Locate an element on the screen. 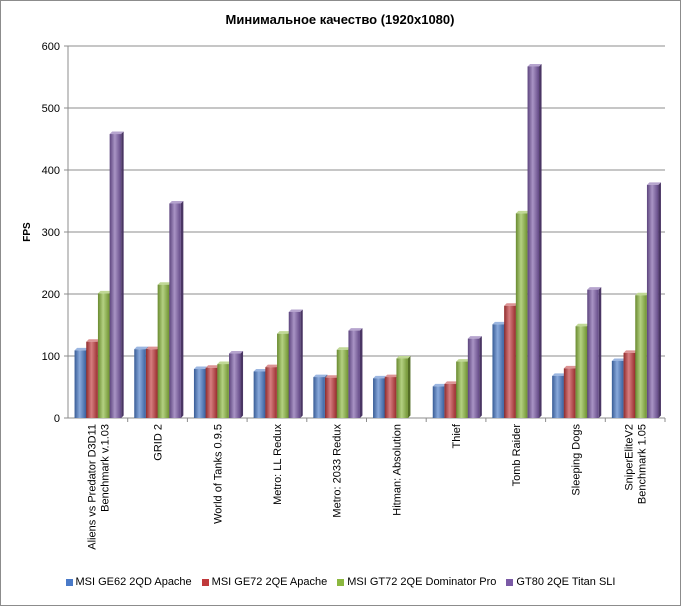 The width and height of the screenshot is (681, 606). x-tick-label: Metro: 2033 Redux is located at coordinates (338, 471).